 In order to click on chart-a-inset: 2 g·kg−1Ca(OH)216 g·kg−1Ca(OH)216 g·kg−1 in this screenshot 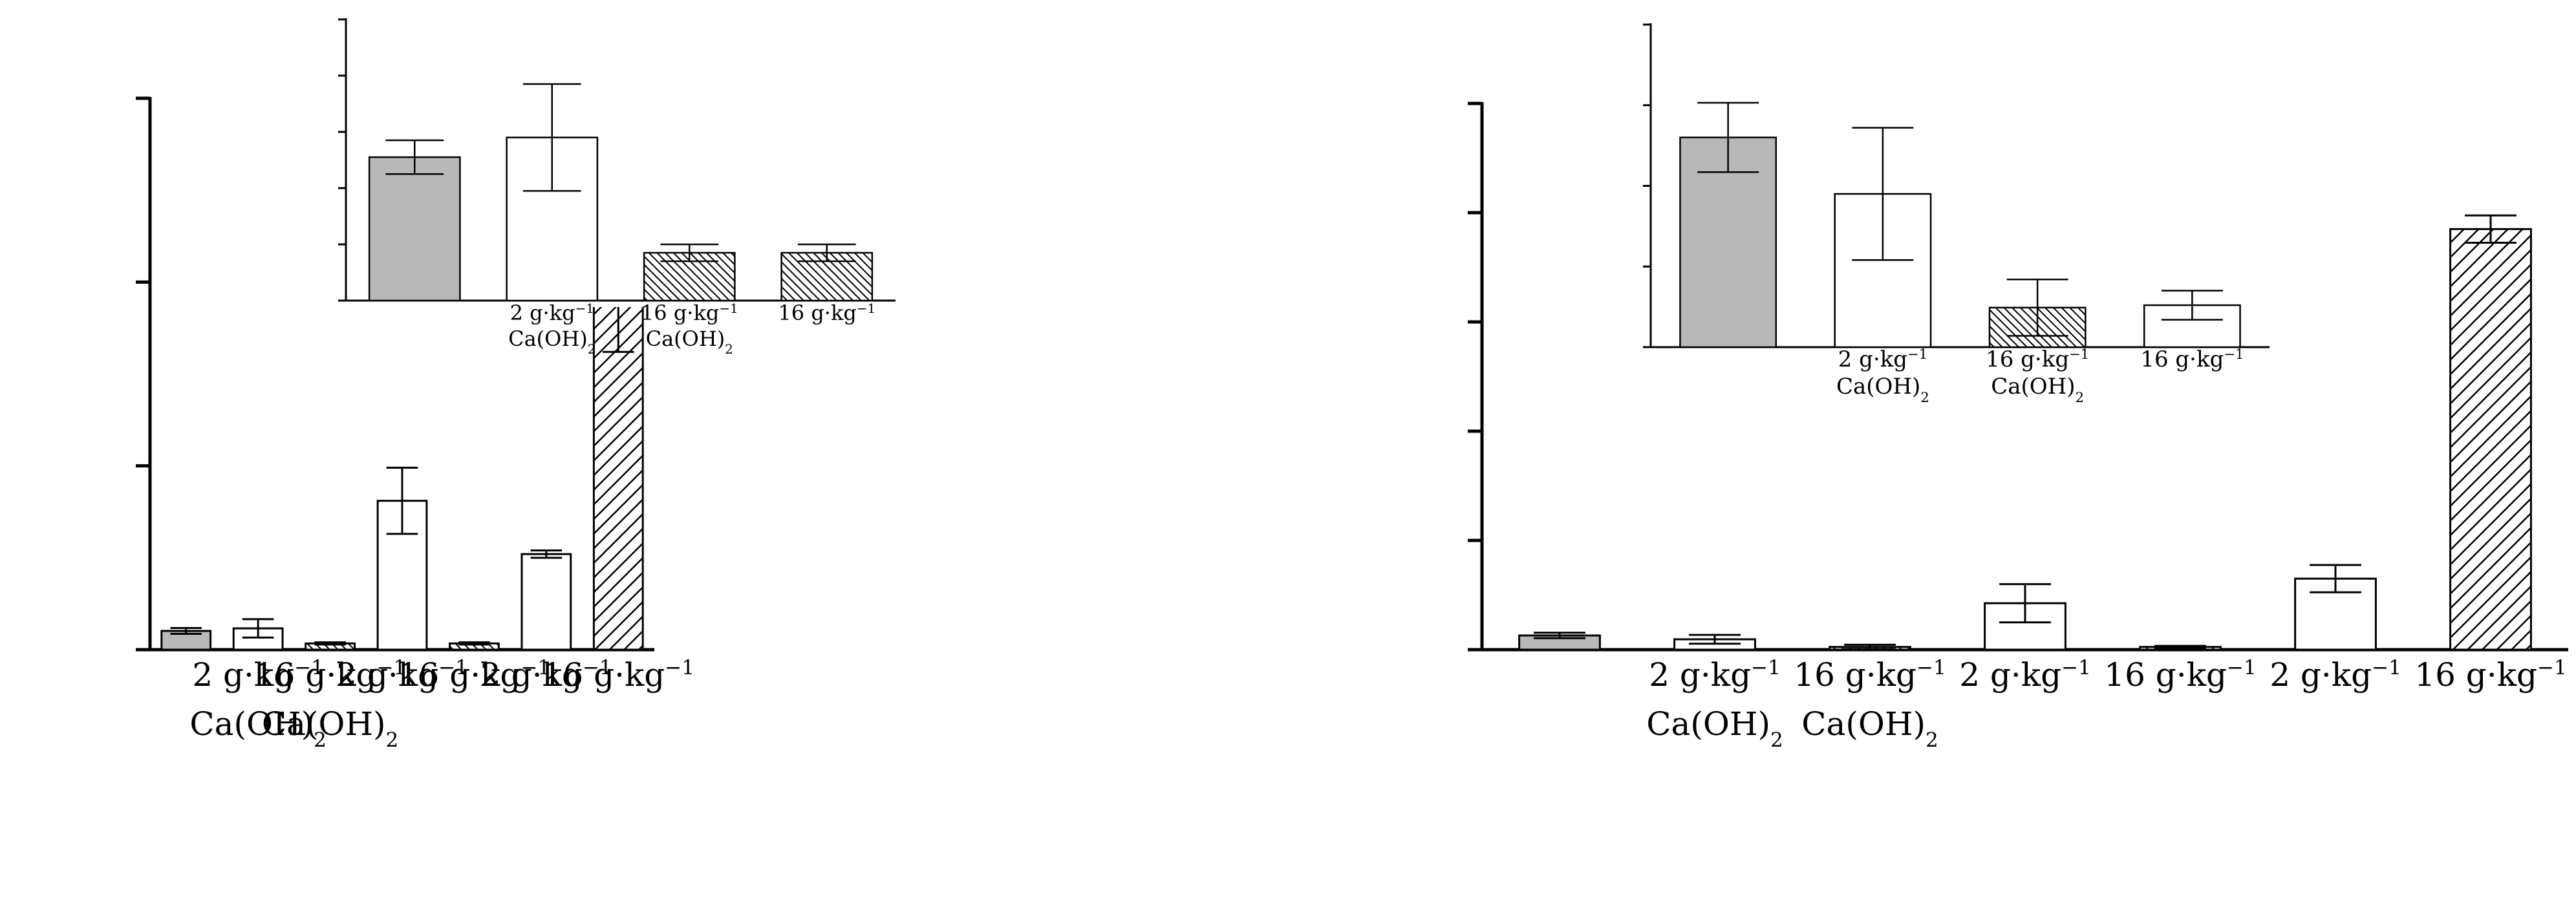, I will do `click(620, 184)`.